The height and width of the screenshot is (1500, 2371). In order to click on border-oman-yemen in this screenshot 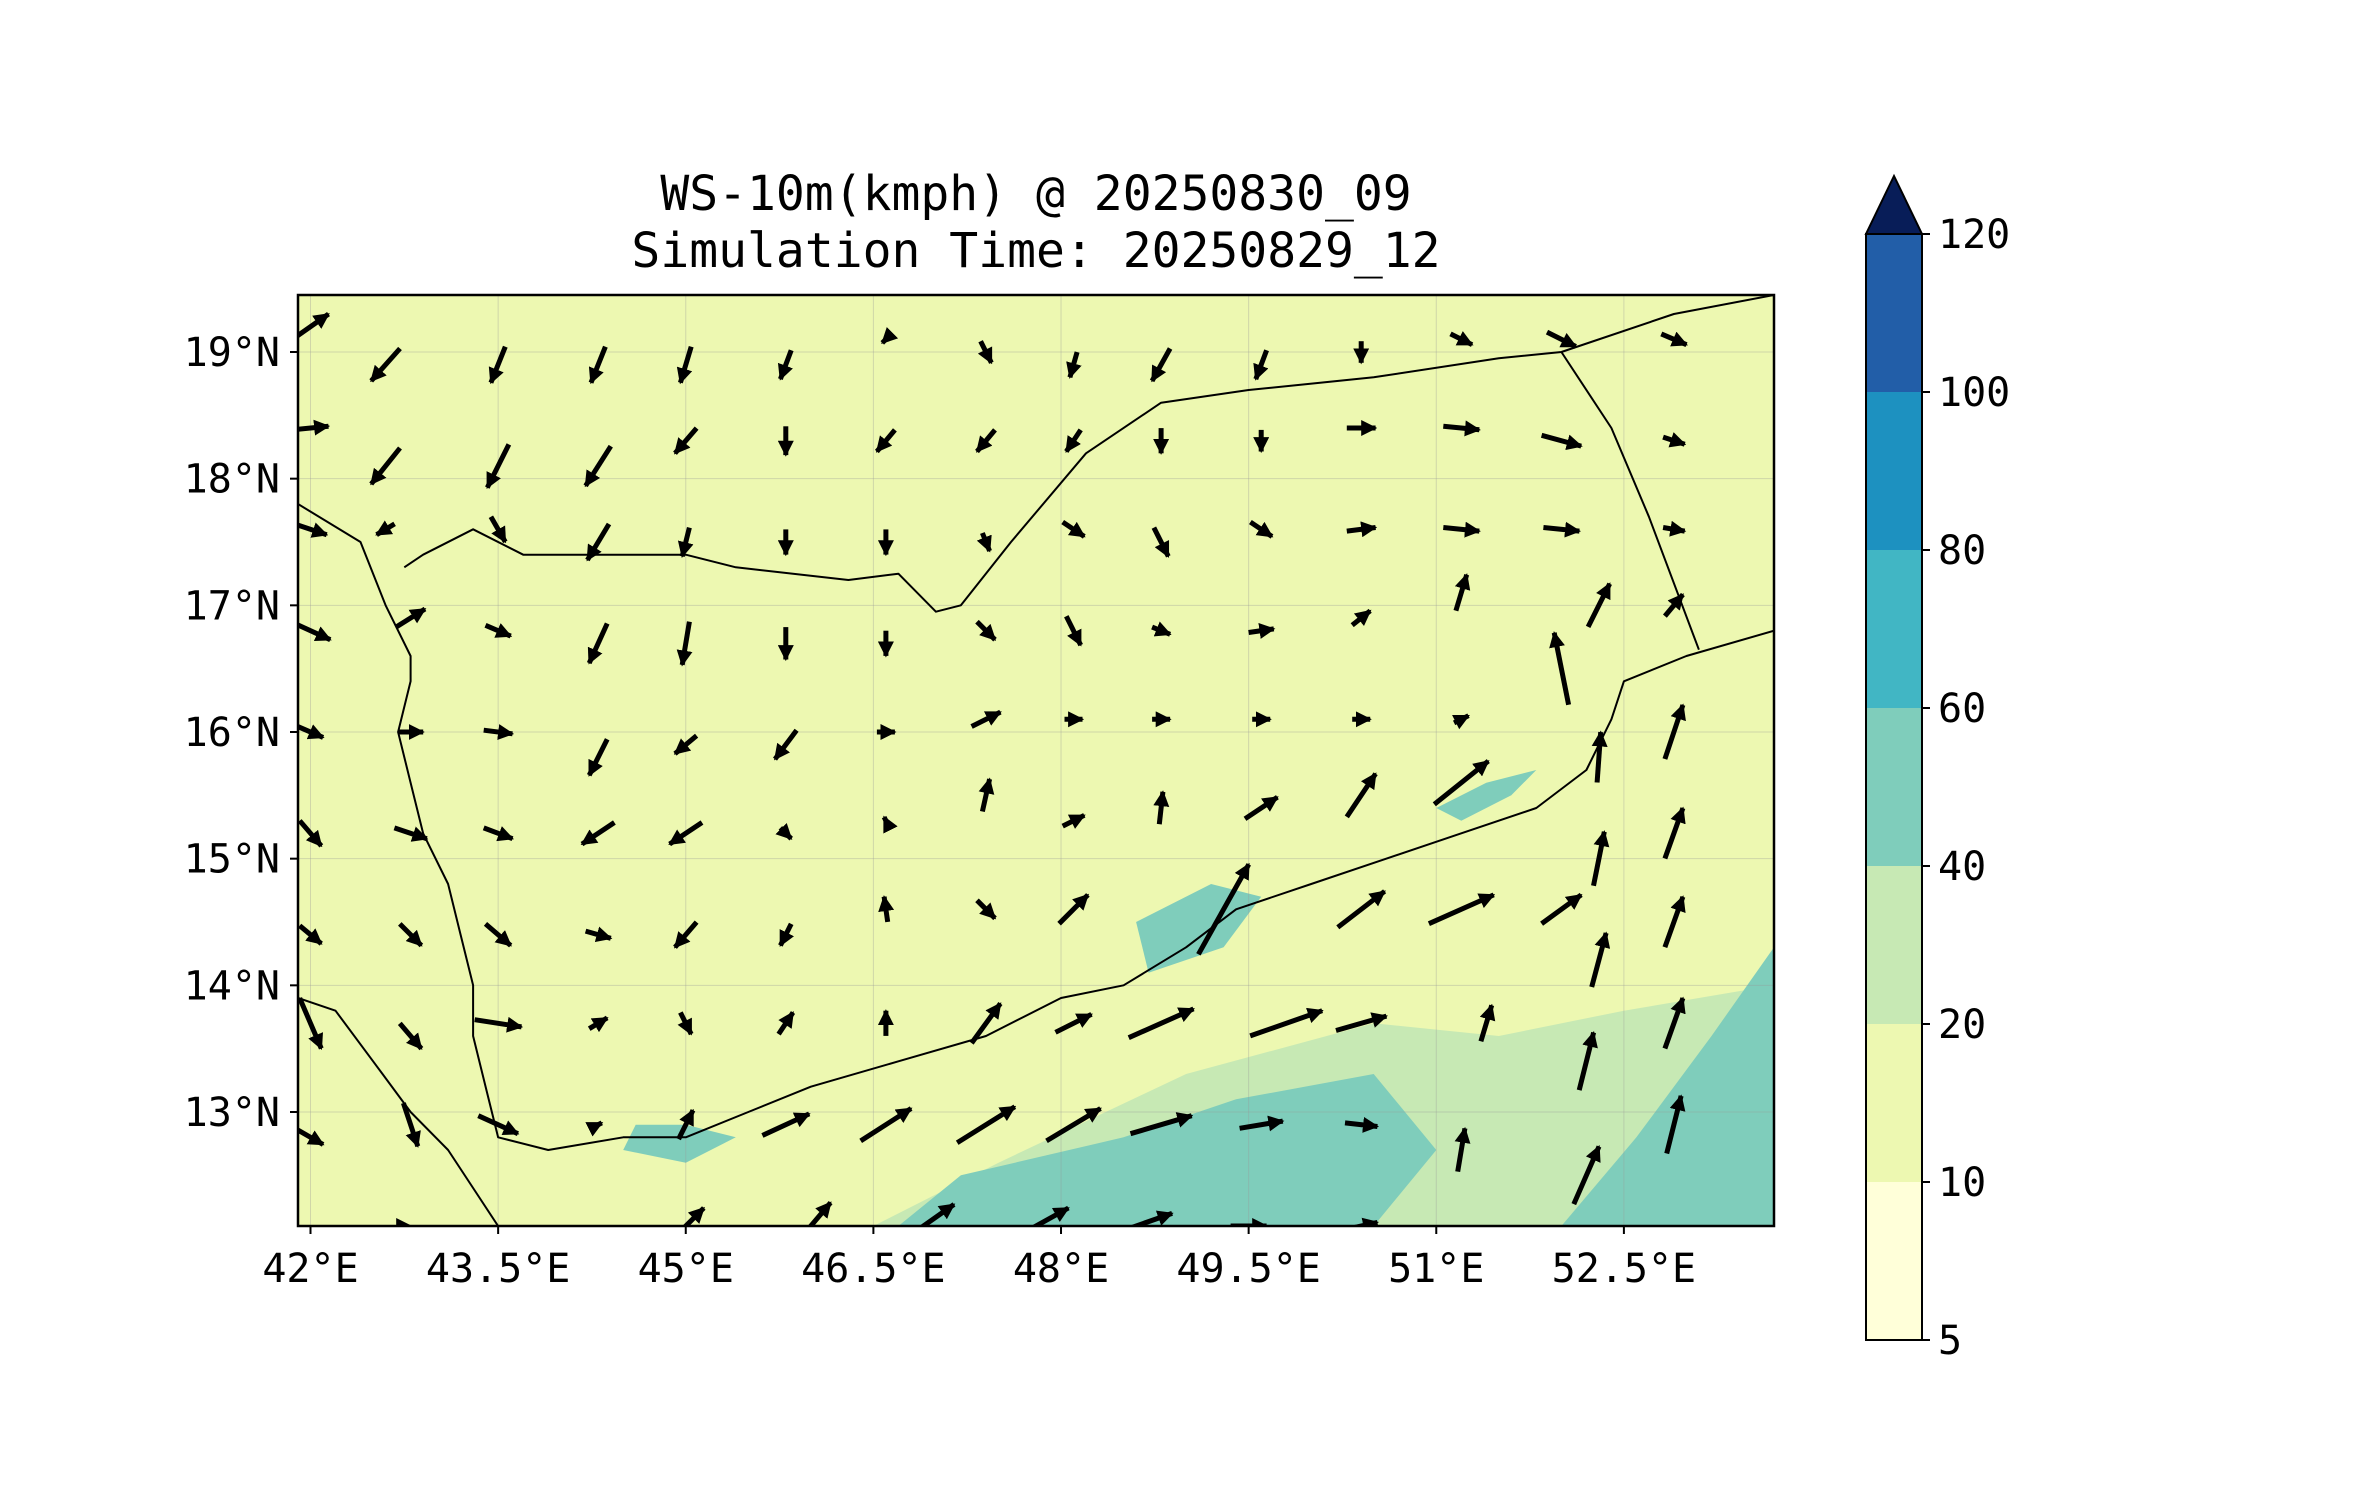, I will do `click(1630, 501)`.